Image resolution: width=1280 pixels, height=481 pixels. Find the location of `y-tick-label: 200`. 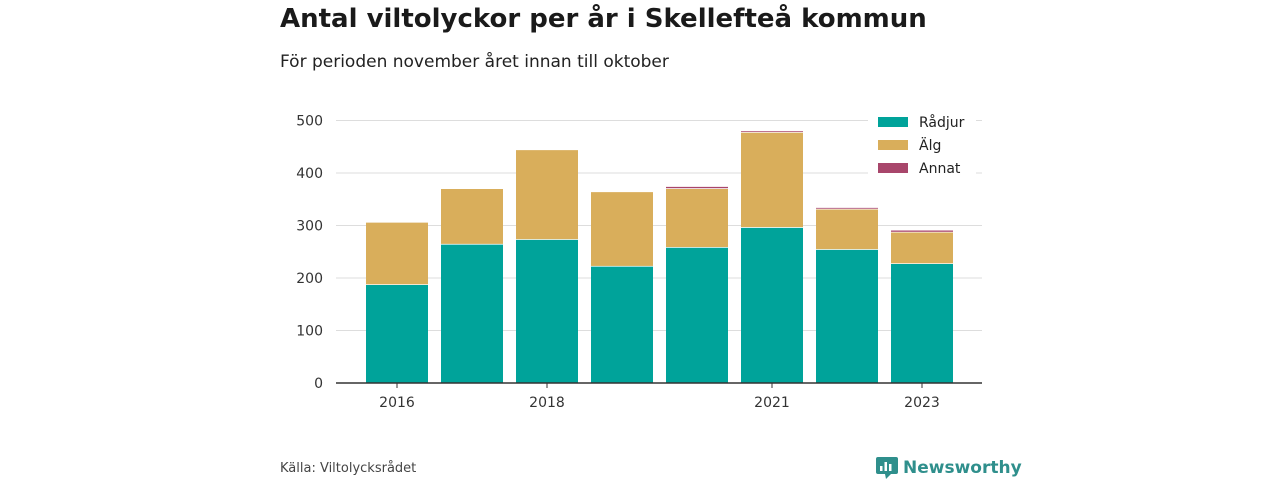

y-tick-label: 200 is located at coordinates (309, 279).